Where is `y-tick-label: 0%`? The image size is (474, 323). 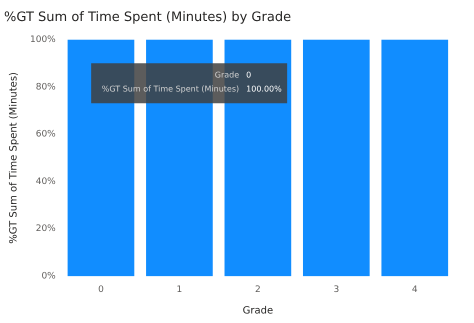
y-tick-label: 0% is located at coordinates (48, 277).